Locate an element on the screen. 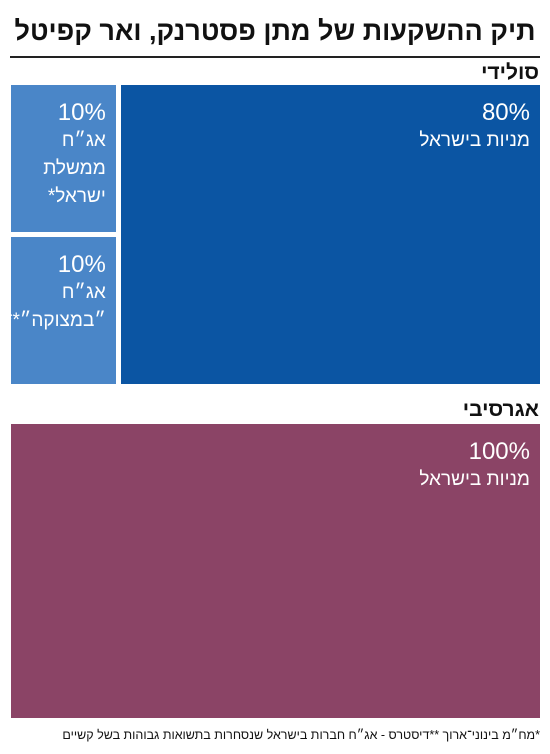  treemap-cell: 10% אג״ח ממשלת ישראל* is located at coordinates (63, 158).